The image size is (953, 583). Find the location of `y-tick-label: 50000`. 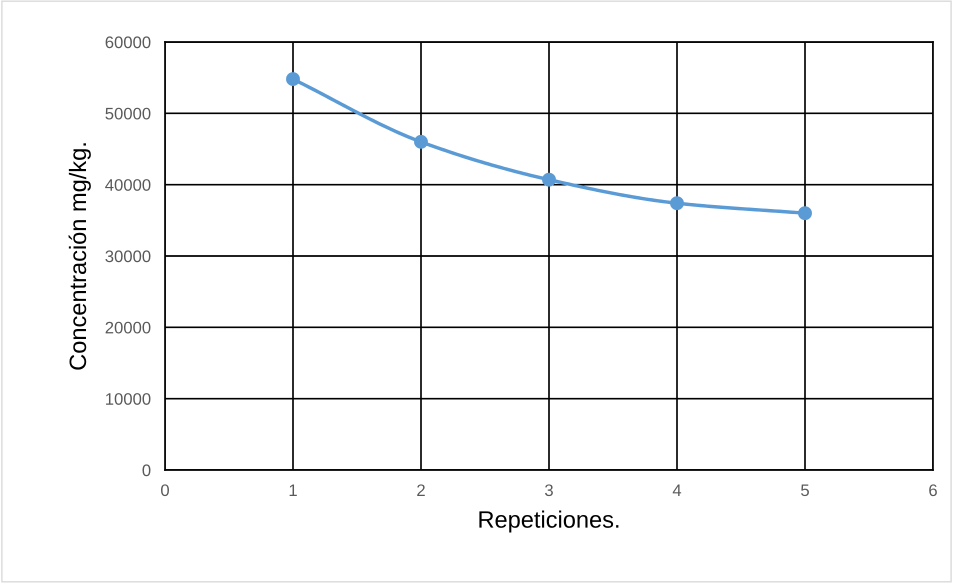

y-tick-label: 50000 is located at coordinates (127, 114).